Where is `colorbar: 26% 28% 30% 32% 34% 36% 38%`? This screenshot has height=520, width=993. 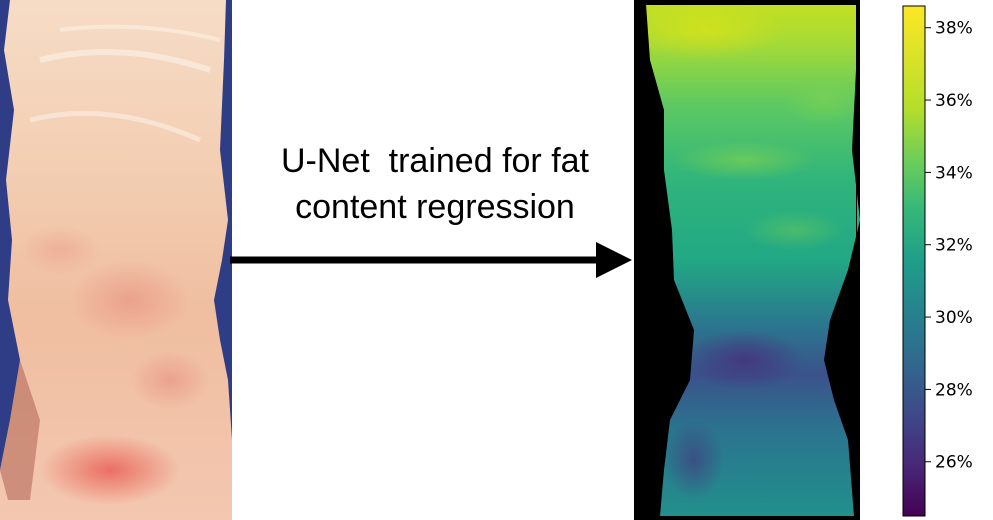 colorbar: 26% 28% 30% 32% 34% 36% 38% is located at coordinates (937, 261).